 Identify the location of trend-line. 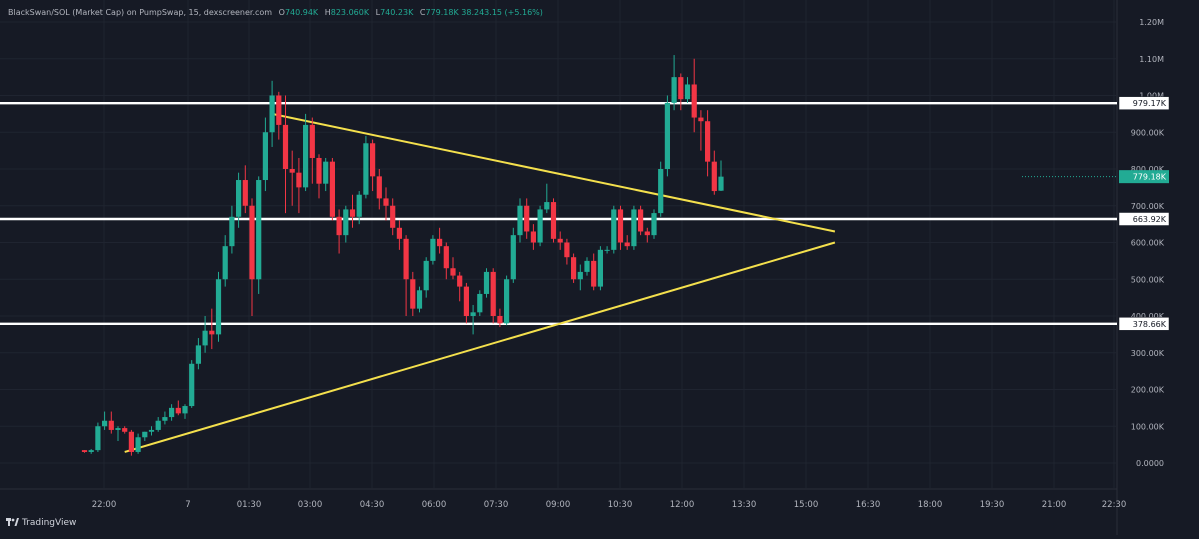
(553, 172).